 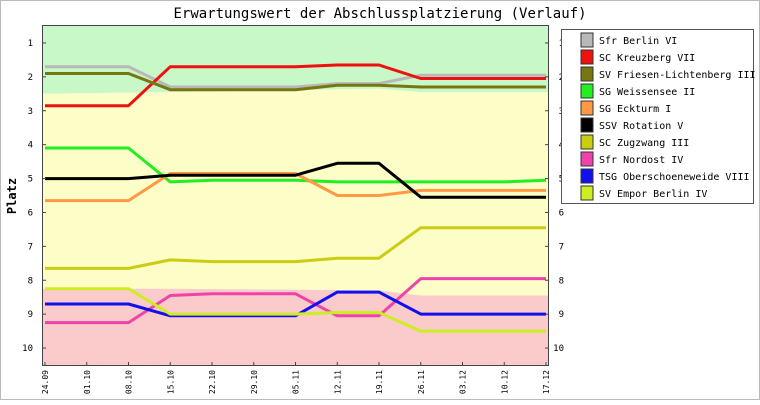 What do you see at coordinates (254, 382) in the screenshot?
I see `x-tick-label: 29.10` at bounding box center [254, 382].